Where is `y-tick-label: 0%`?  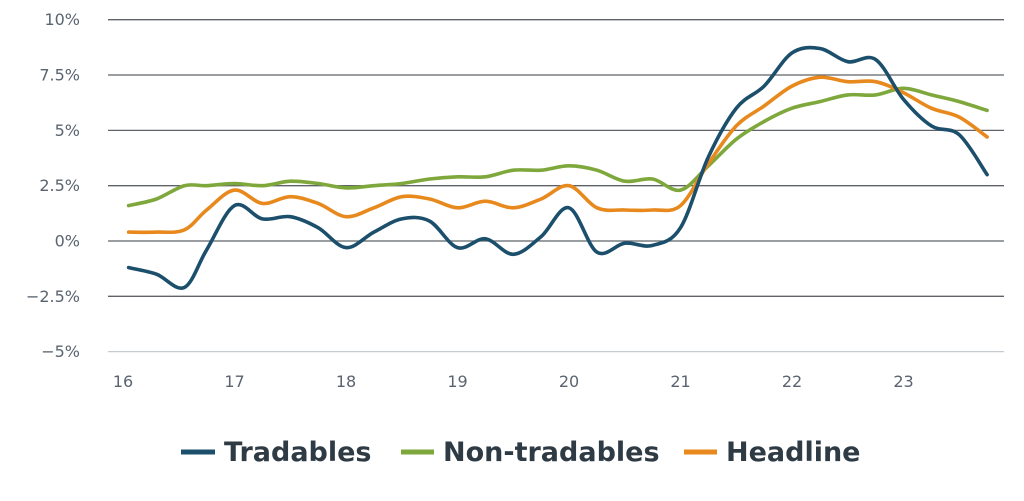 y-tick-label: 0% is located at coordinates (67, 241).